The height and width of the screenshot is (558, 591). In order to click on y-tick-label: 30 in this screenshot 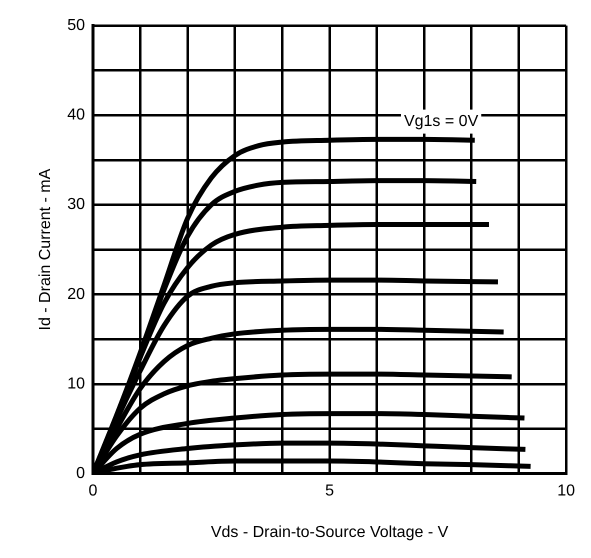, I will do `click(76, 205)`.